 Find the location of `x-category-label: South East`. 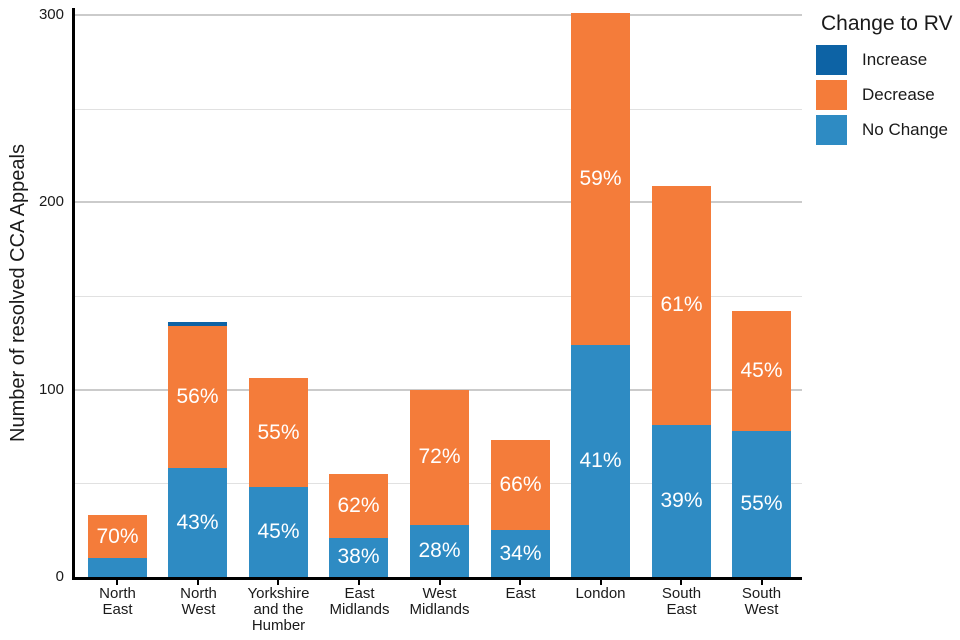

x-category-label: South East is located at coordinates (681, 602).